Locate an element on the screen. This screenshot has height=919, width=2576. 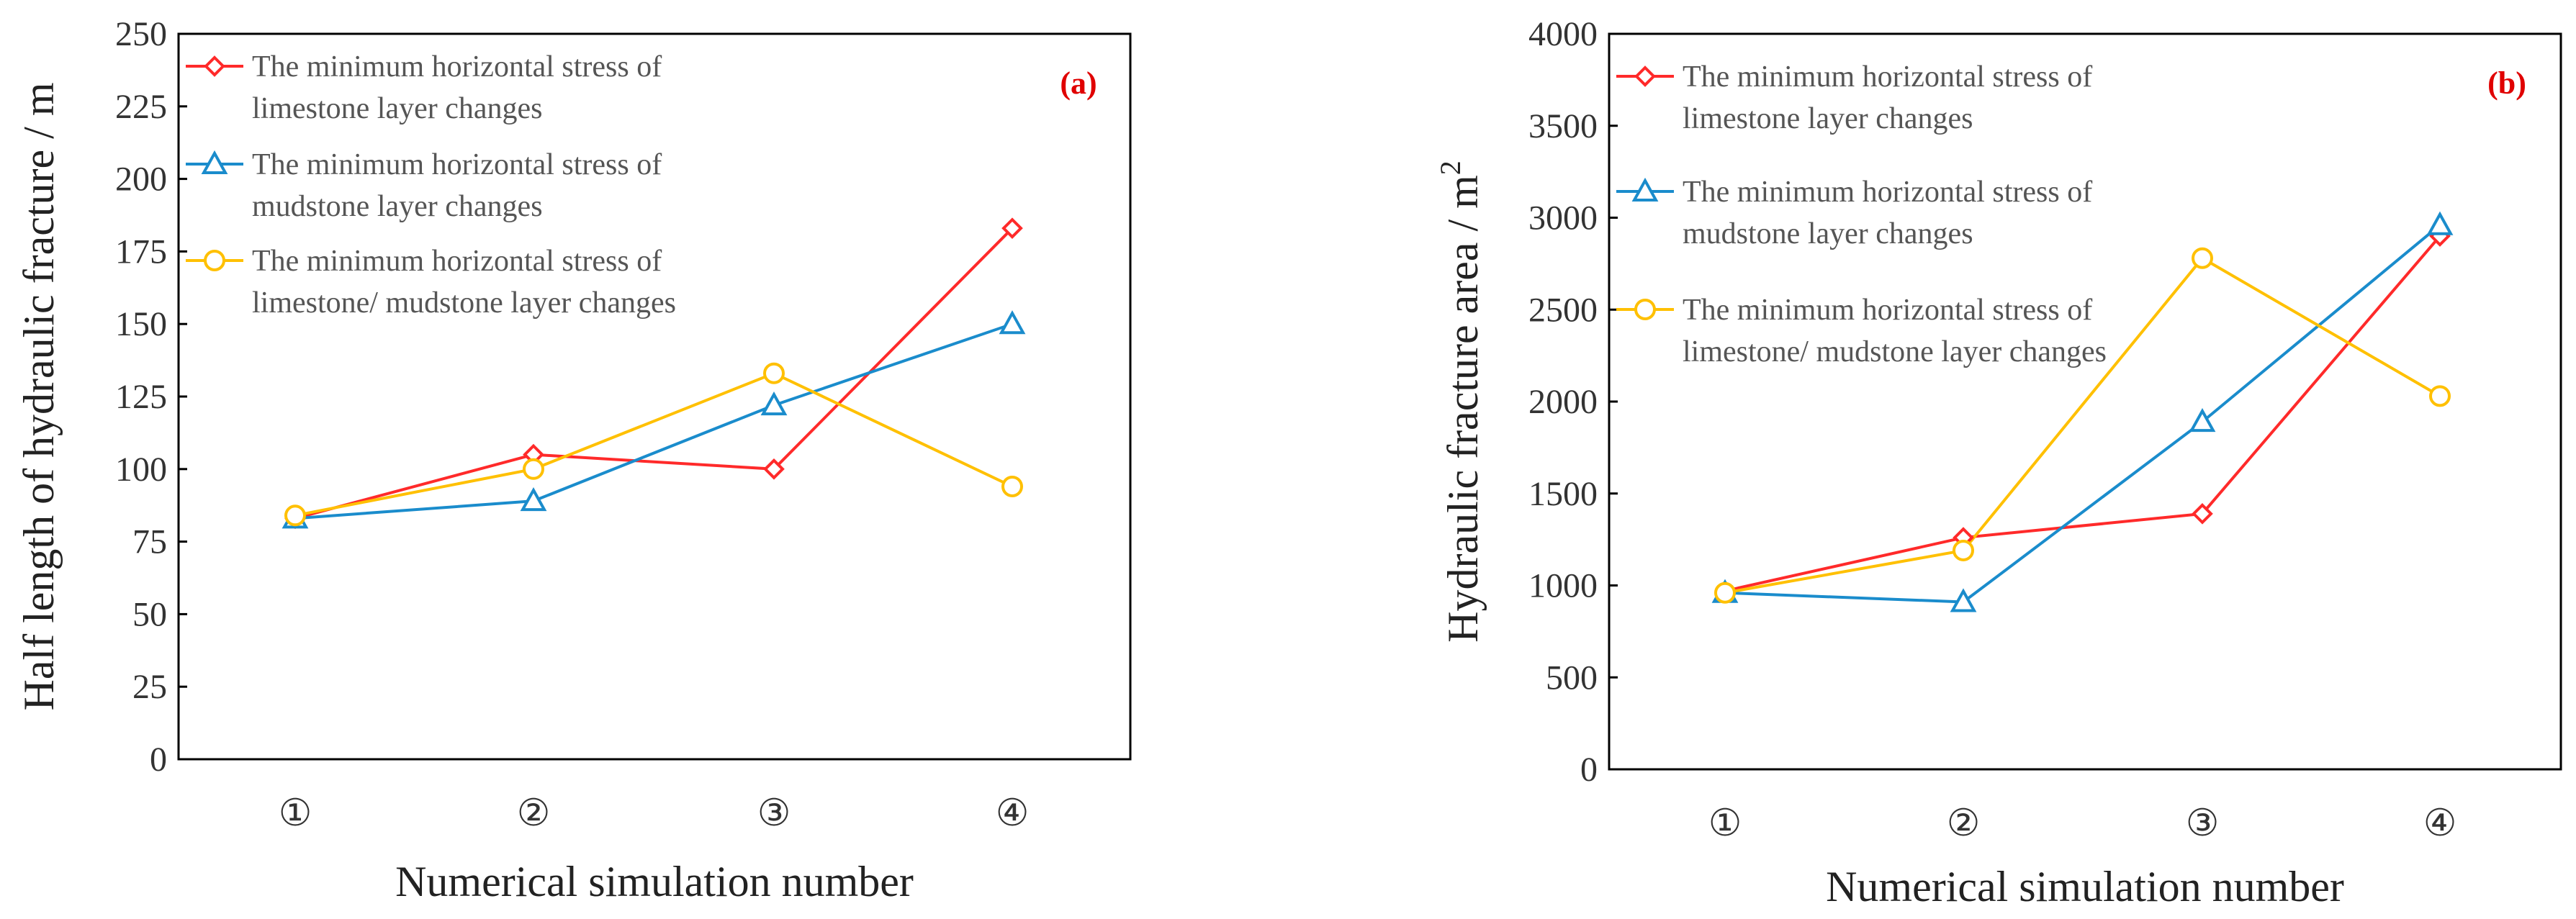
panel-label-a: (a) is located at coordinates (1078, 83).